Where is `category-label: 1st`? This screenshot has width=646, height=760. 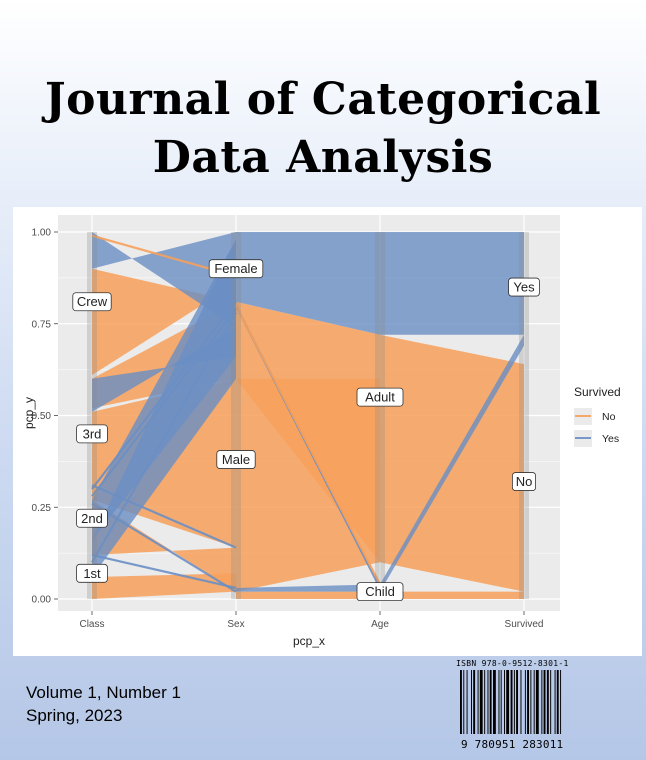
category-label: 1st is located at coordinates (92, 573).